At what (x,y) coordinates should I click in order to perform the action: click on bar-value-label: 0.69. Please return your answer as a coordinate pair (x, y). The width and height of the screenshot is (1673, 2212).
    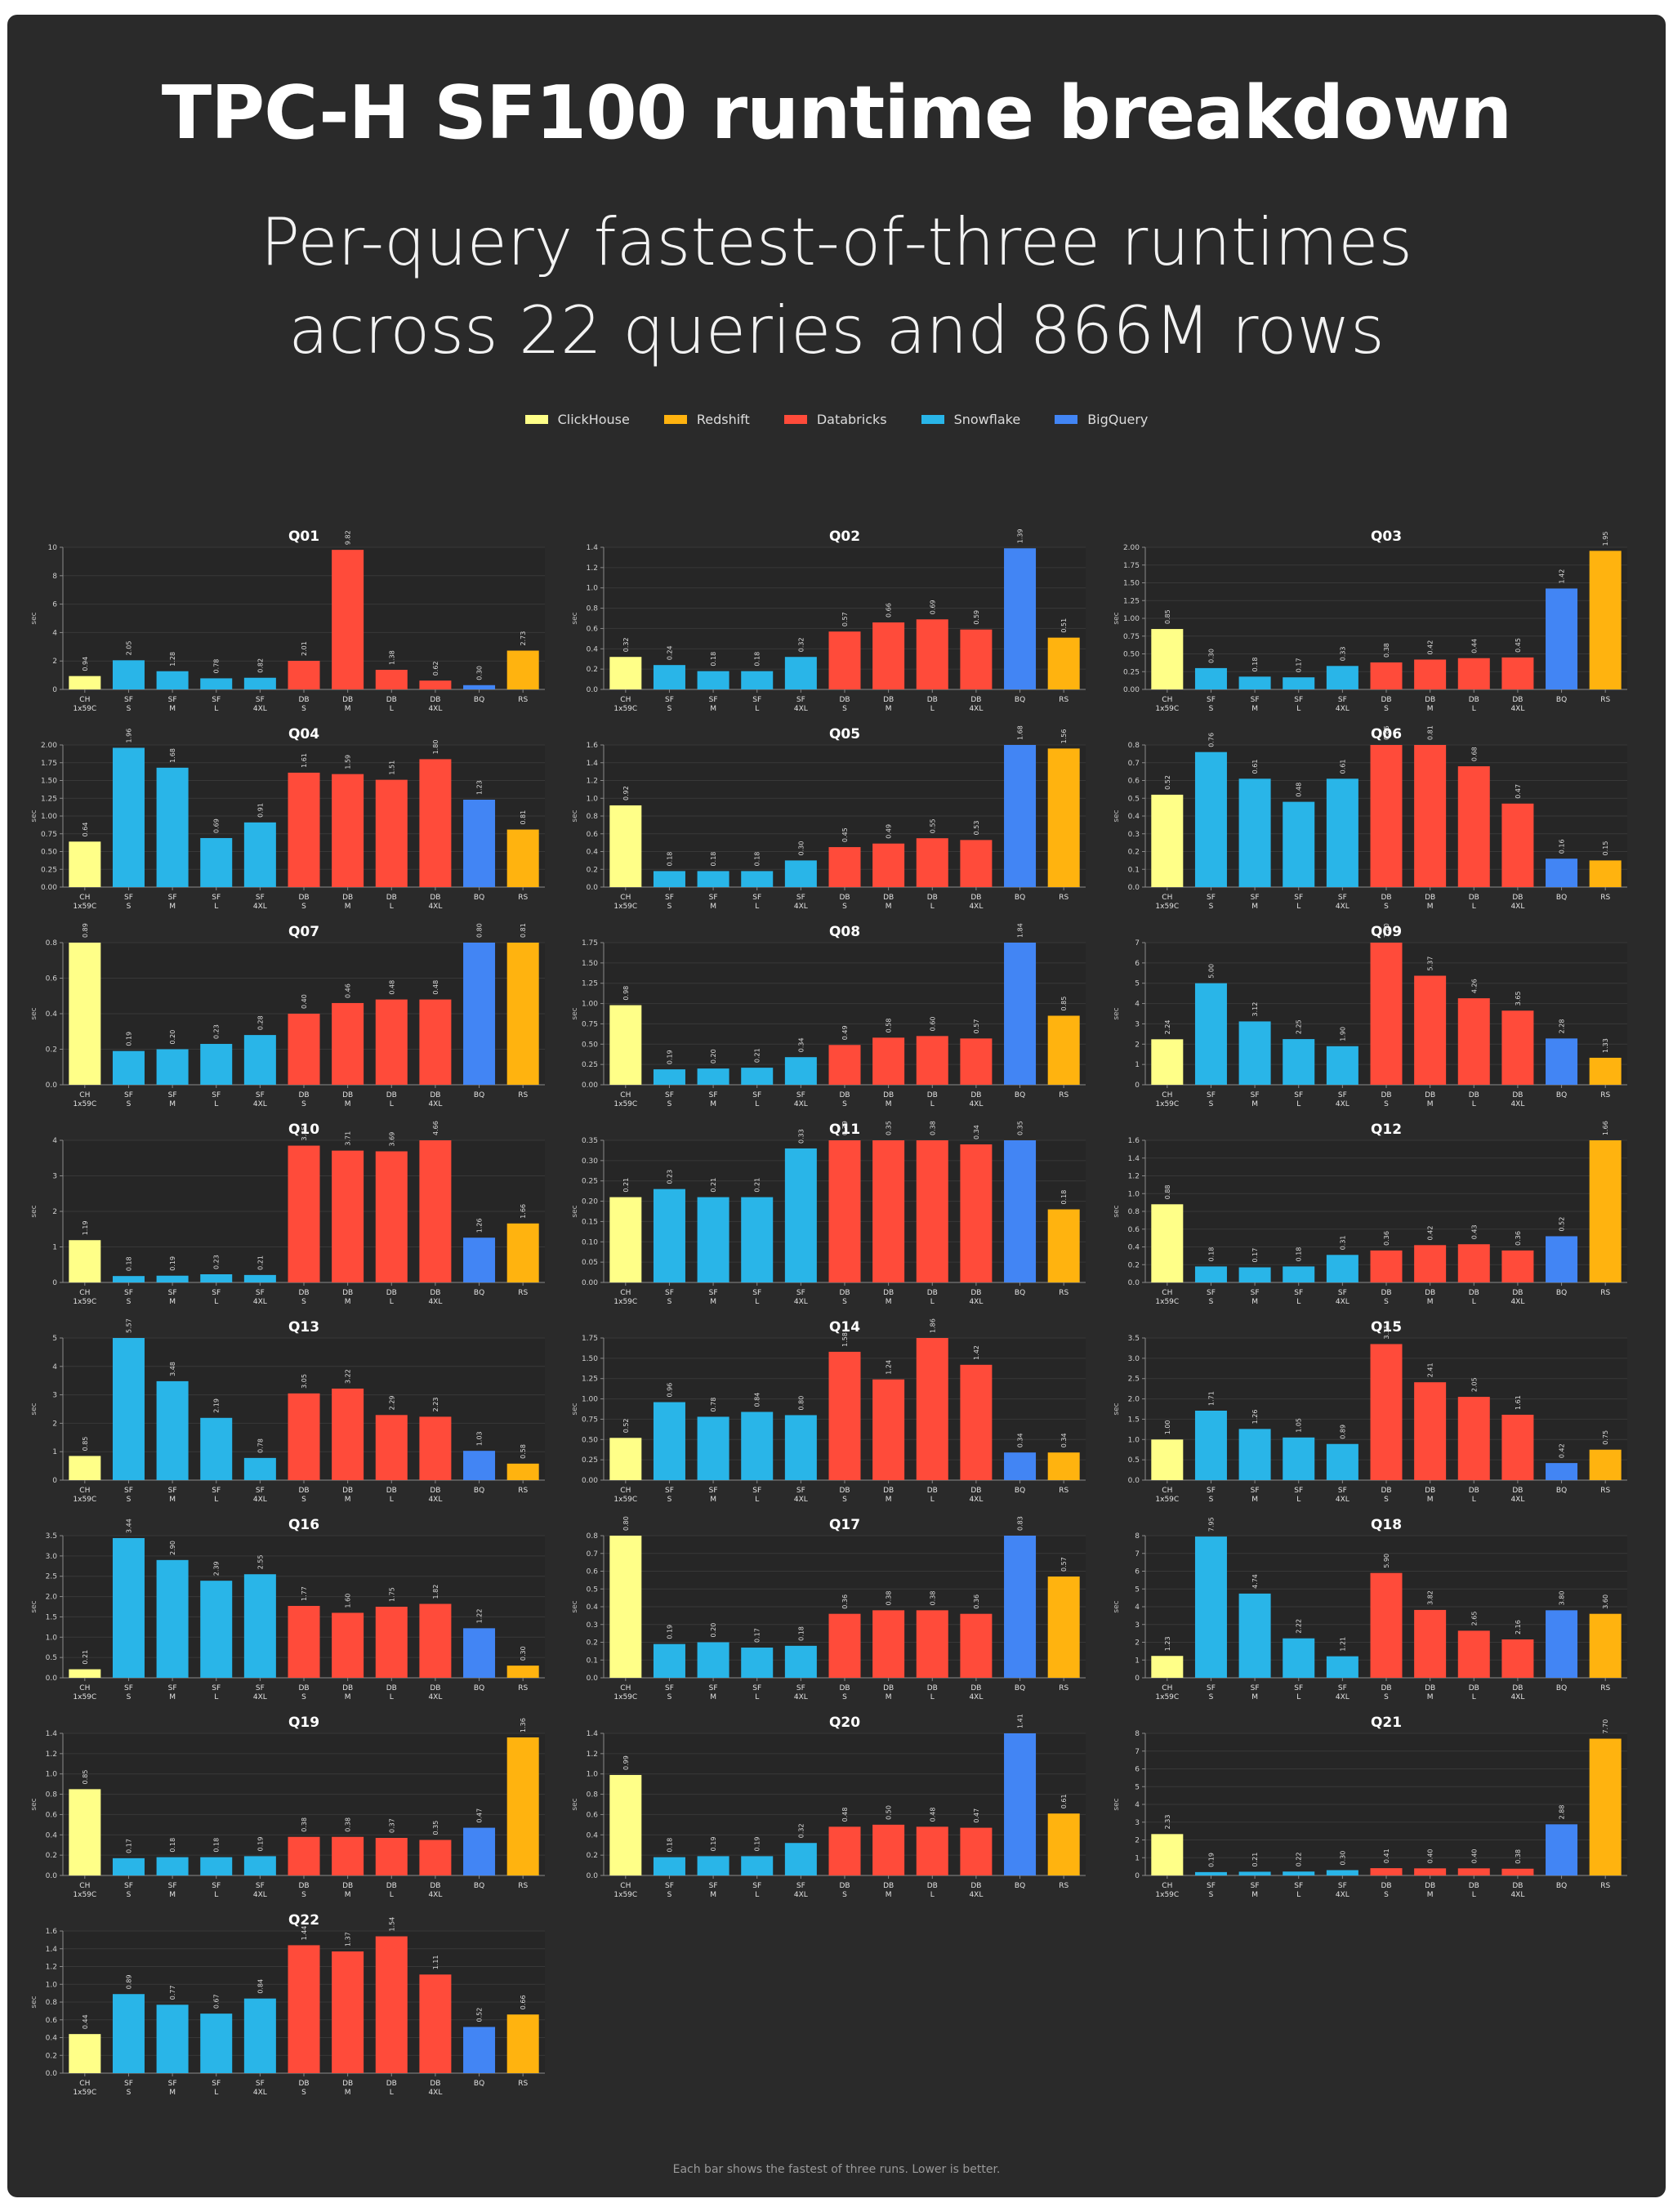
    Looking at the image, I should click on (217, 825).